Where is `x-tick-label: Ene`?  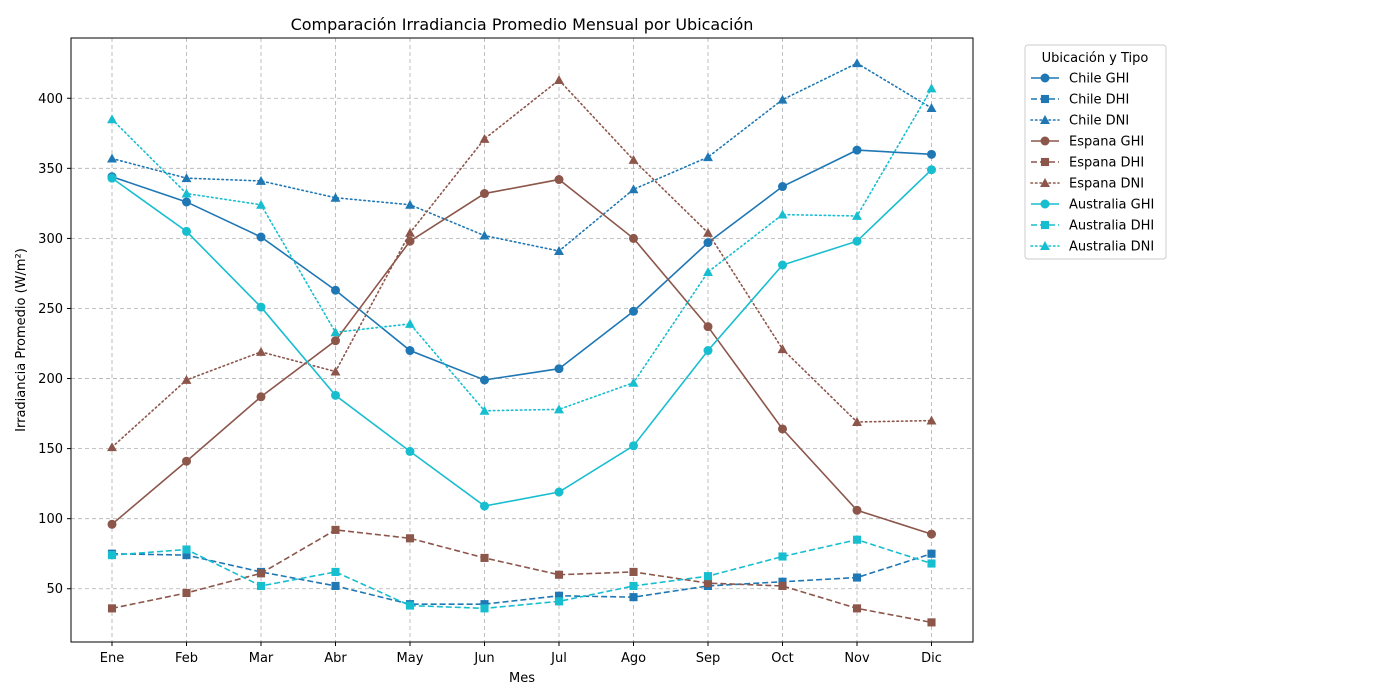 x-tick-label: Ene is located at coordinates (112, 658).